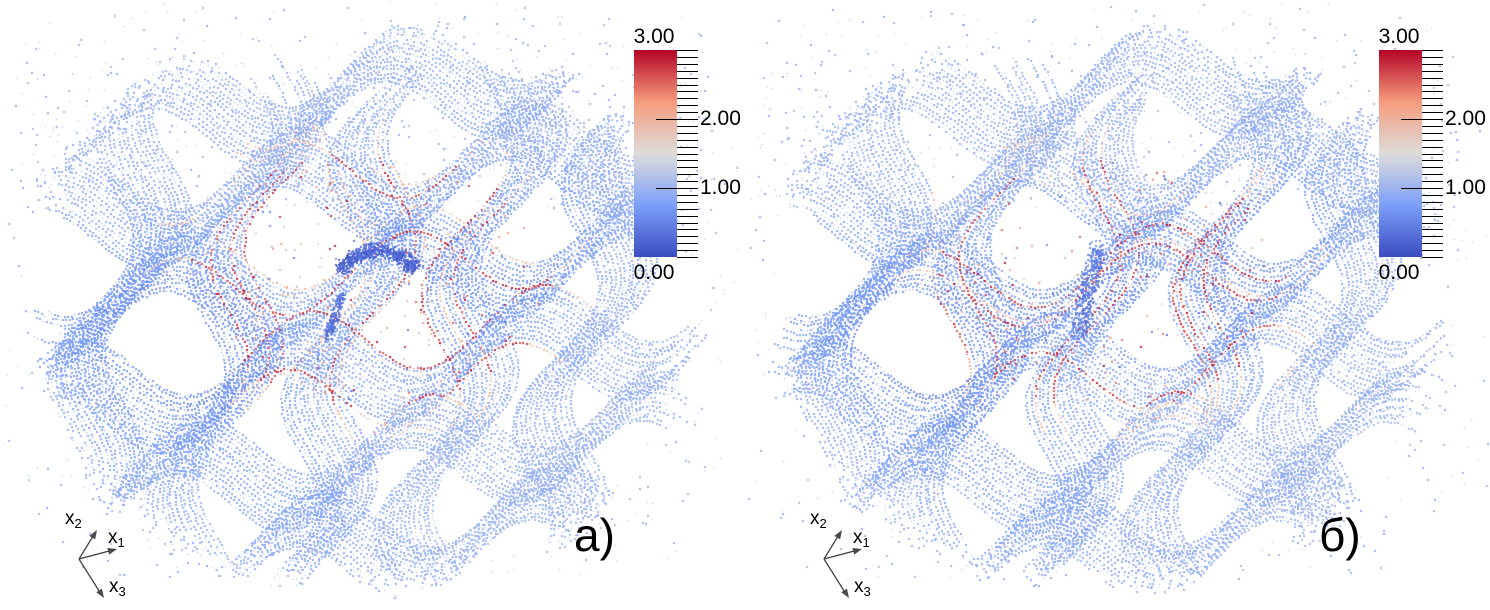 Image resolution: width=1490 pixels, height=610 pixels. I want to click on panel-label-a: а), so click(594, 535).